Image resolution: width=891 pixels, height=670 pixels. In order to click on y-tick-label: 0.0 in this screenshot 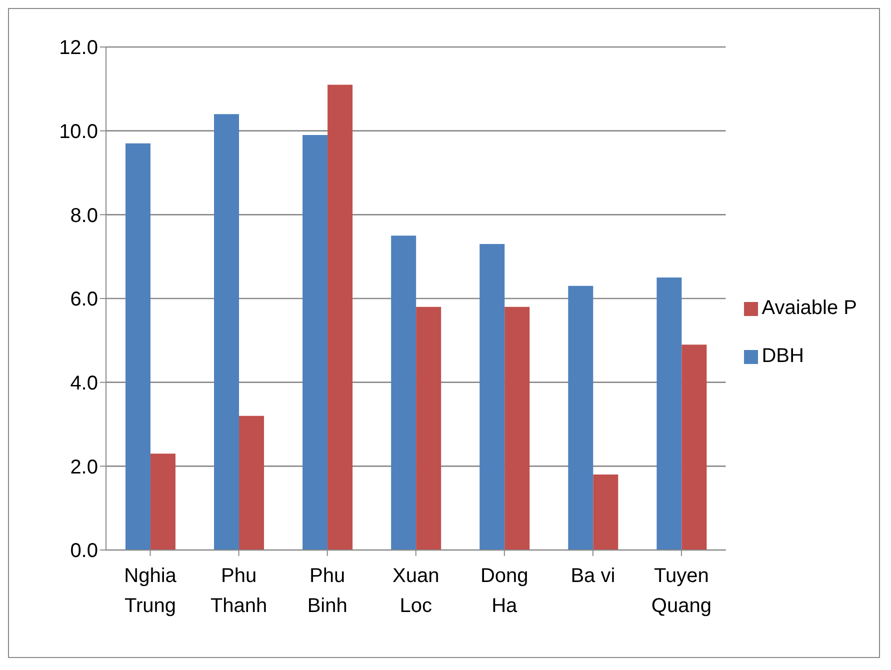, I will do `click(84, 551)`.